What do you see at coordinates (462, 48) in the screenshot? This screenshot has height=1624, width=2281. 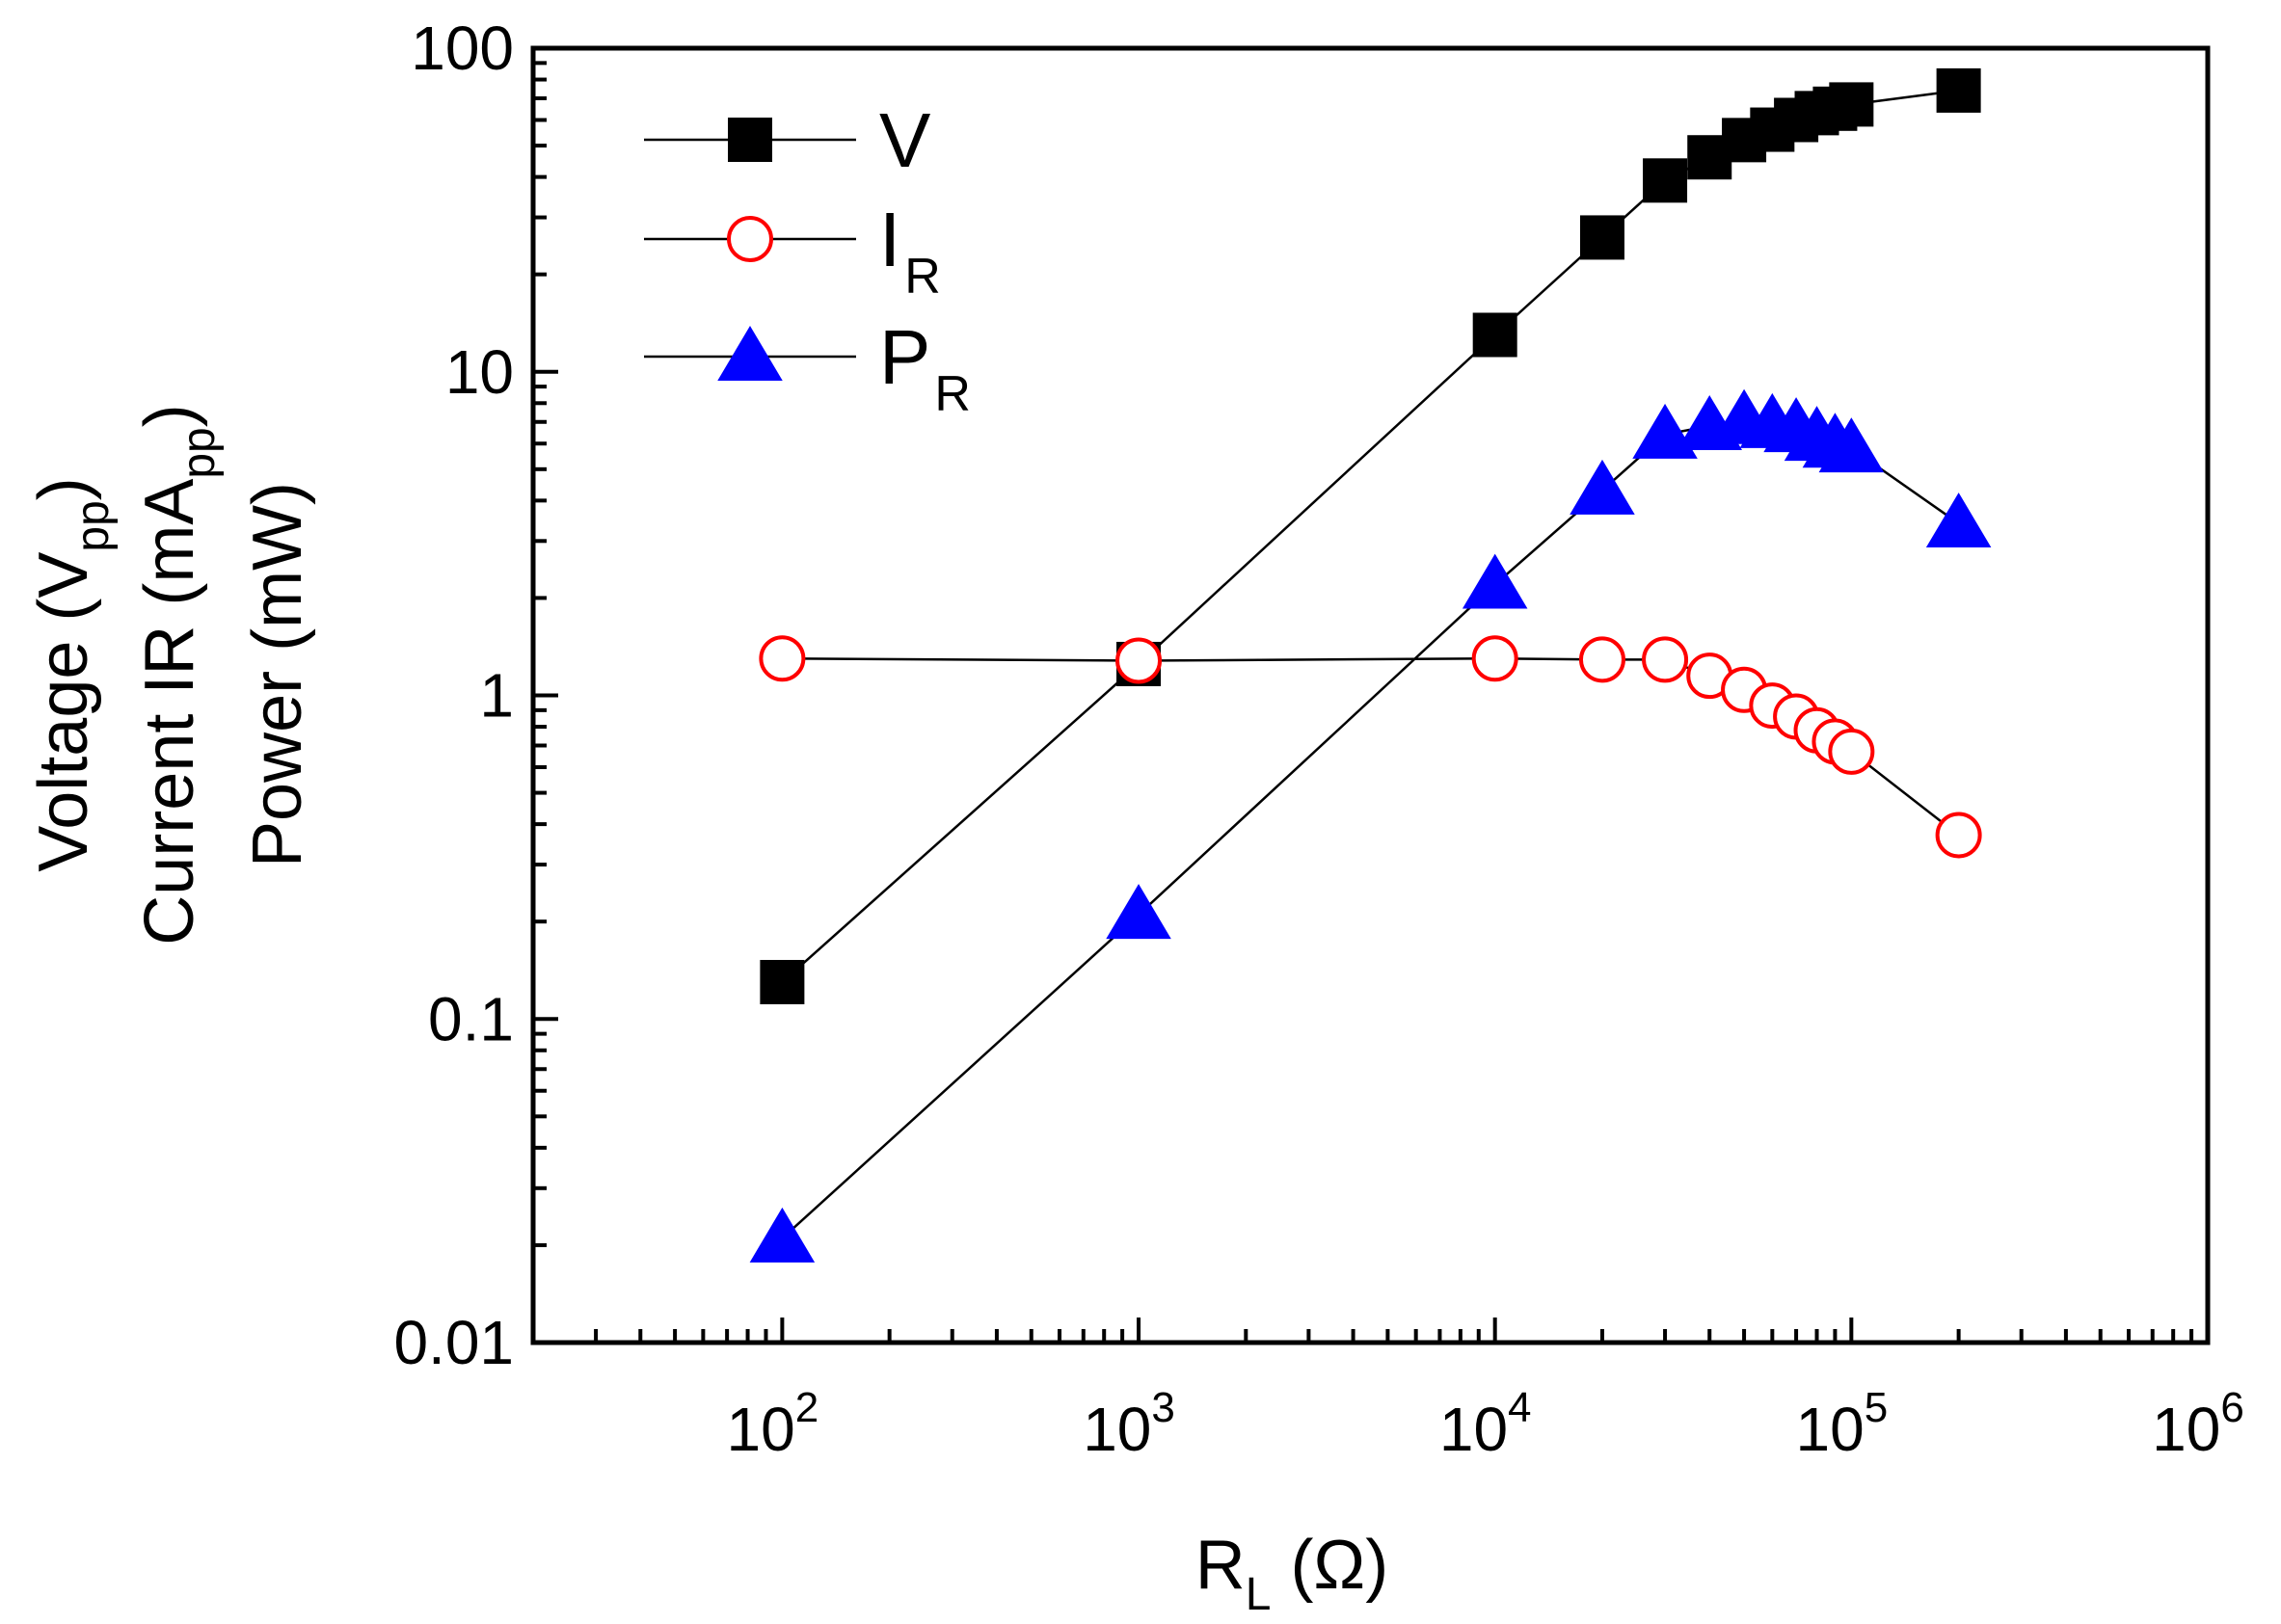 I see `y-tick-label: 100` at bounding box center [462, 48].